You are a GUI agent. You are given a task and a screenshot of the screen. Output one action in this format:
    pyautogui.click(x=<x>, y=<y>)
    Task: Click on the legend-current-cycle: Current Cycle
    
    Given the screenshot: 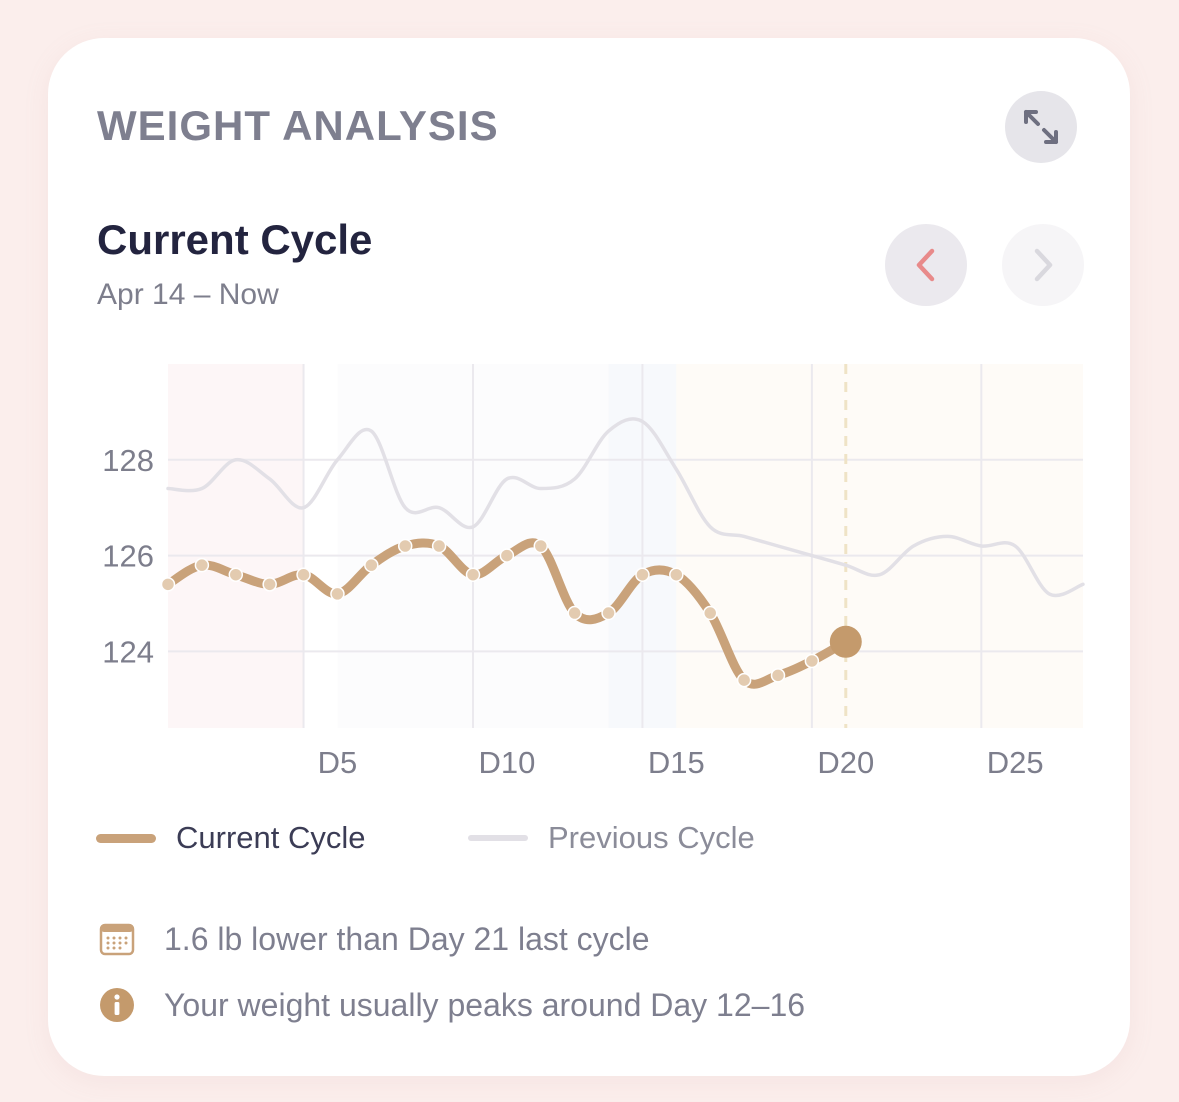 What is the action you would take?
    pyautogui.click(x=231, y=838)
    